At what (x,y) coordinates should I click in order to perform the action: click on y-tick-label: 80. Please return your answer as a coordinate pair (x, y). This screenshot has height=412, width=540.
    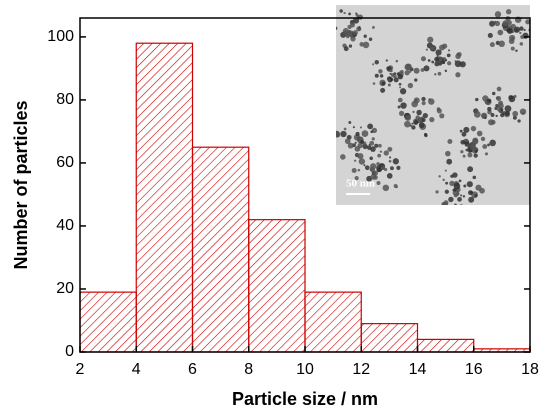
    Looking at the image, I should click on (65, 99).